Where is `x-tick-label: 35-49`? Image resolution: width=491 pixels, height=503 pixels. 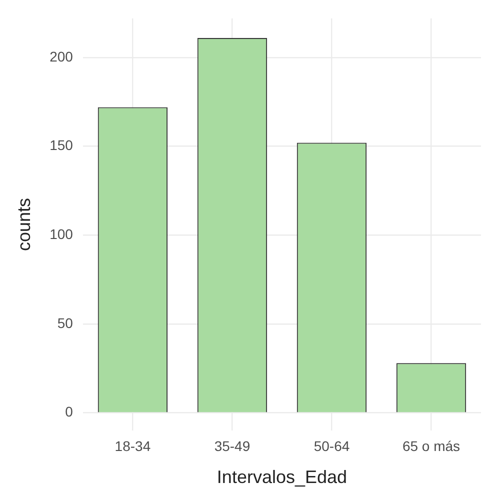 x-tick-label: 35-49 is located at coordinates (232, 446).